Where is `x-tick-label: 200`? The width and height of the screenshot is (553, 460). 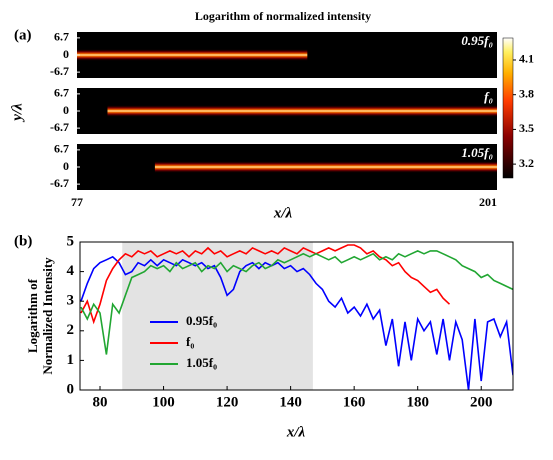
x-tick-label: 200 is located at coordinates (481, 402).